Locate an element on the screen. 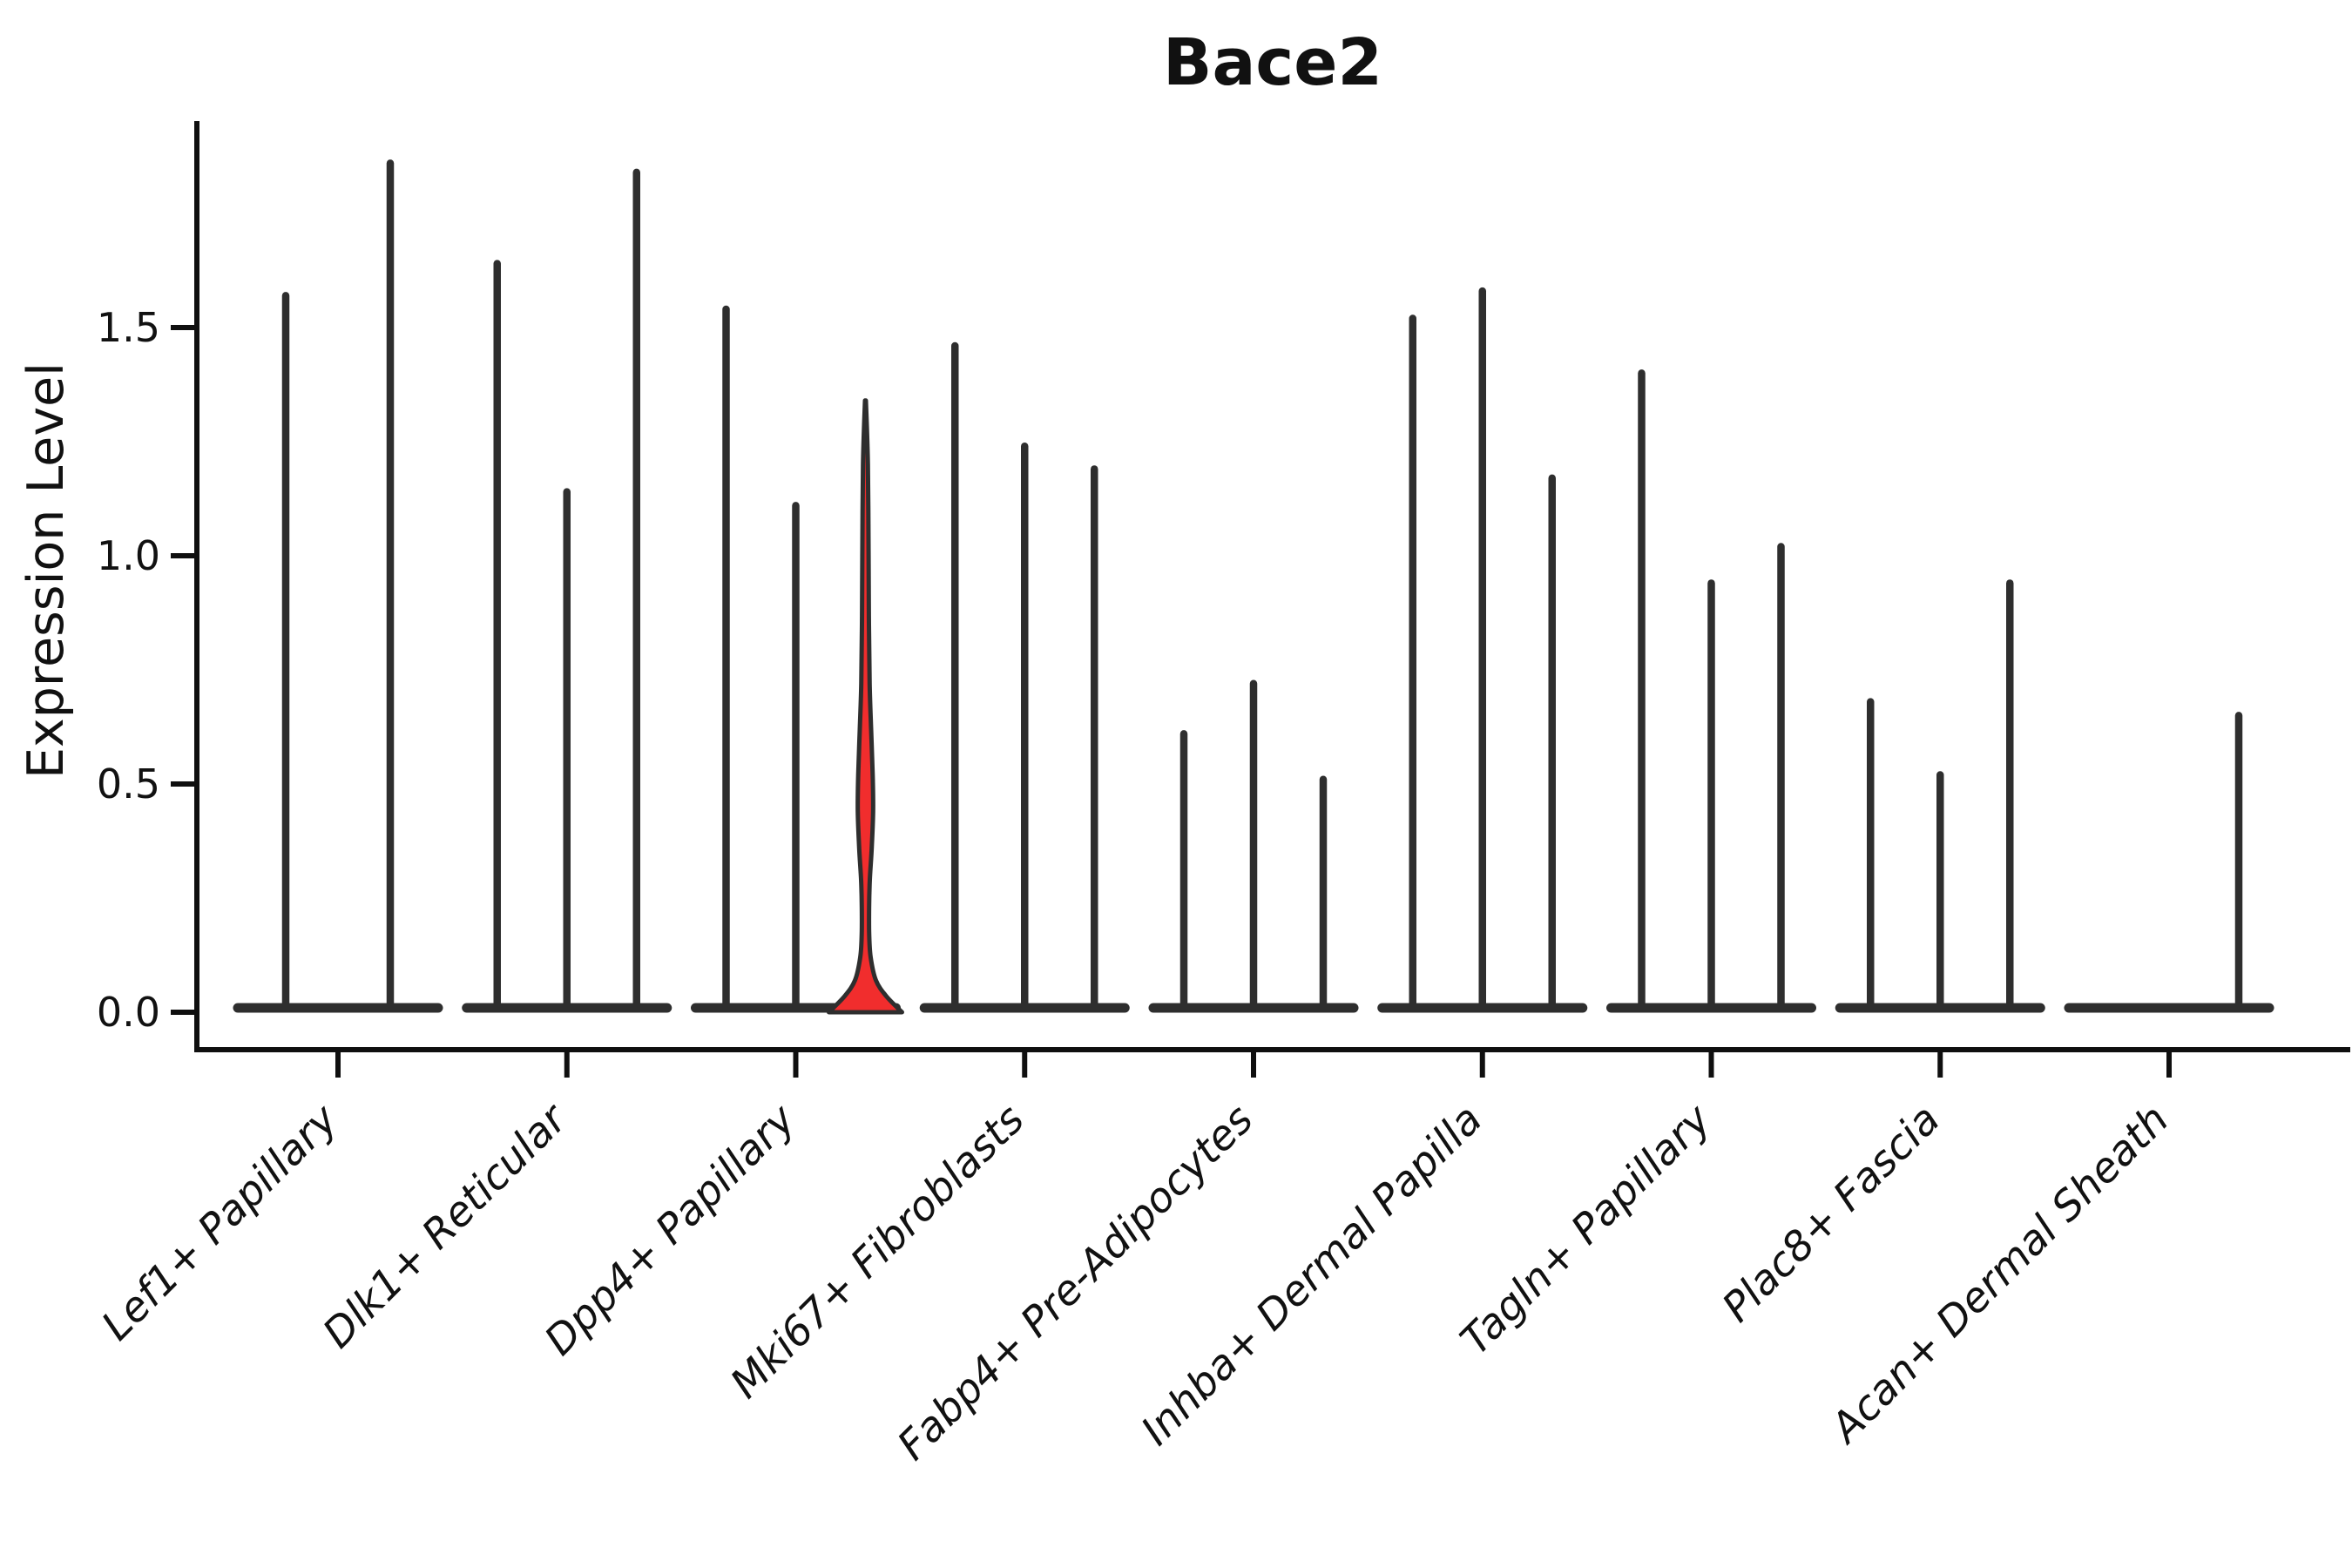 This screenshot has height=1568, width=2352. y-axis-label: Expression Level is located at coordinates (46, 570).